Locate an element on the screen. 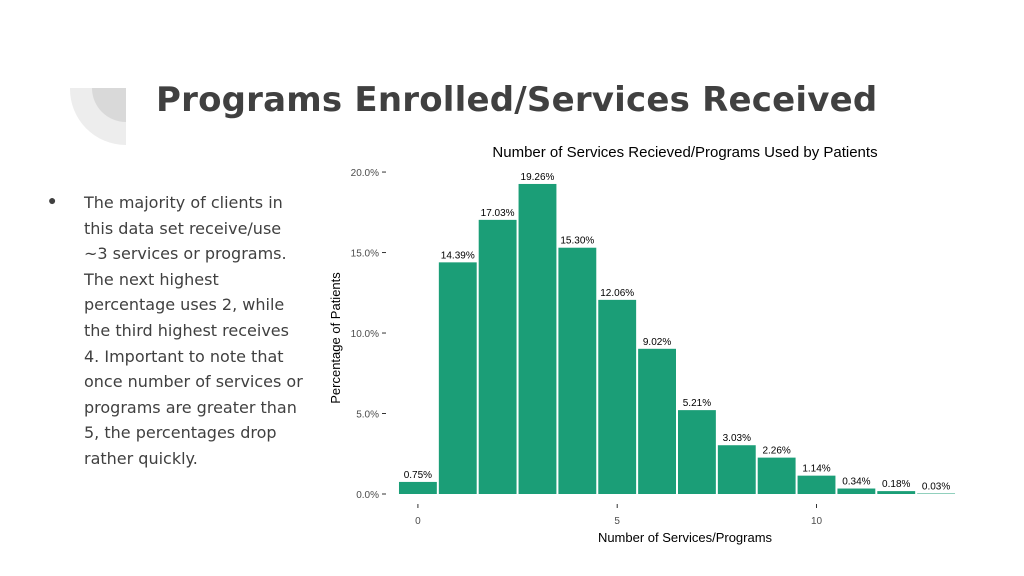 This screenshot has width=1024, height=576. y-tick-label: 5.0% is located at coordinates (367, 415).